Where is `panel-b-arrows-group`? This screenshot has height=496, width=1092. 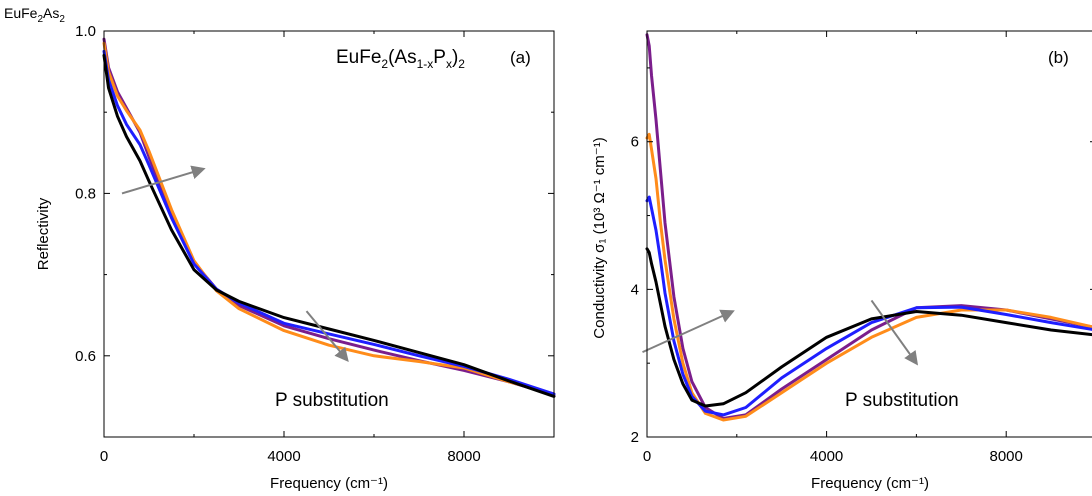 panel-b-arrows-group is located at coordinates (780, 332).